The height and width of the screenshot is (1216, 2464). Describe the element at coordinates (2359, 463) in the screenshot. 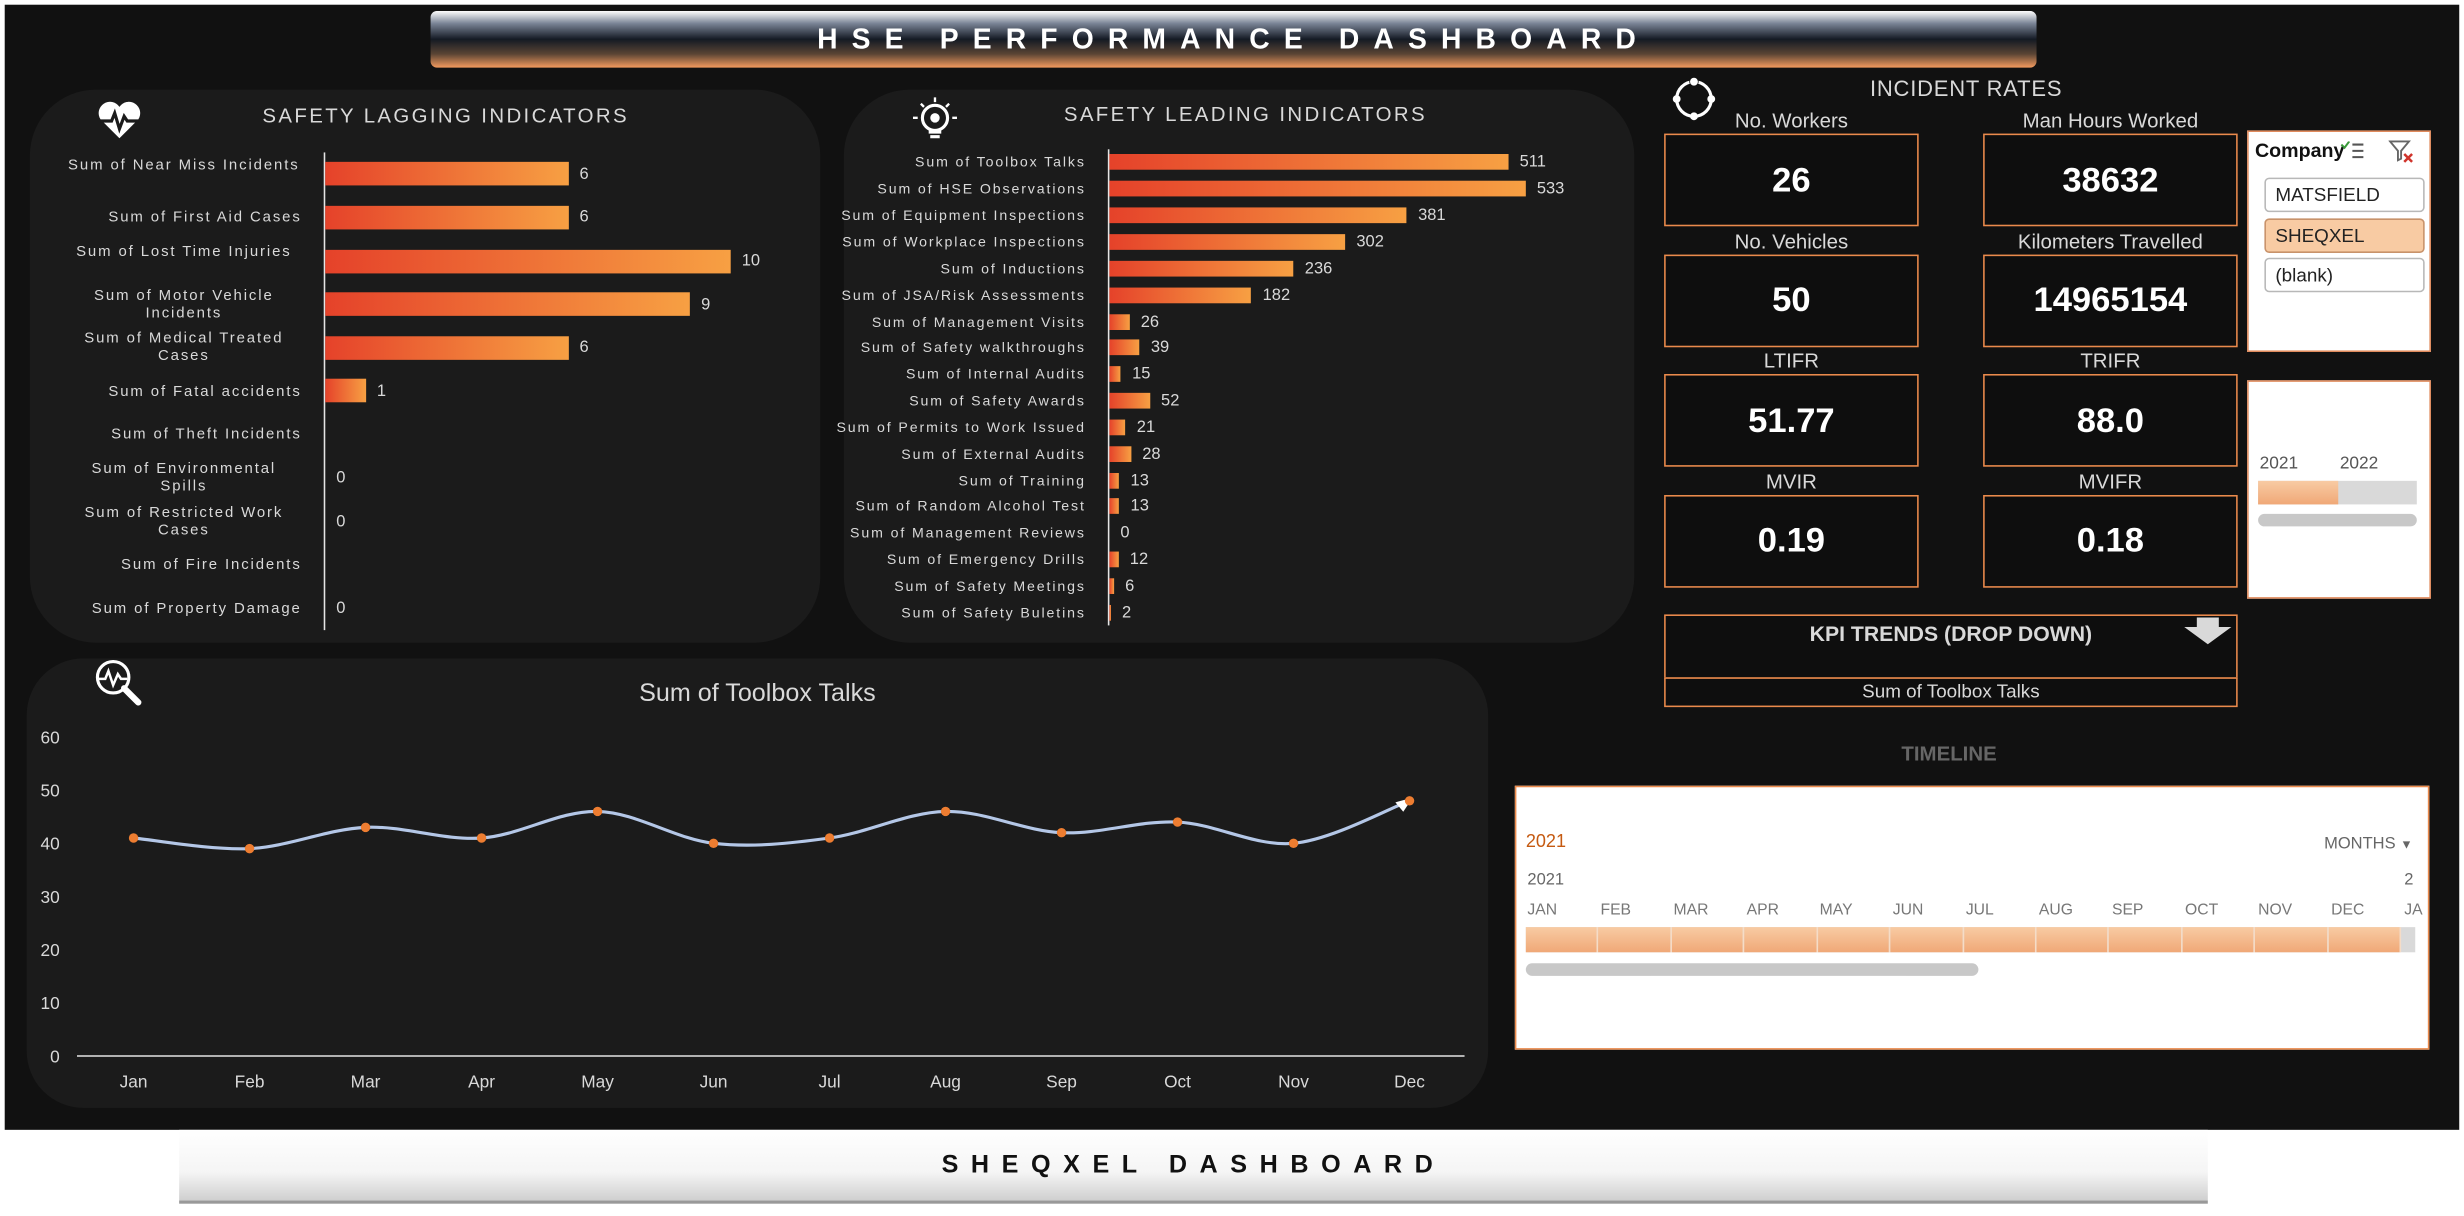

I see `year-2022-label: 2022` at that location.